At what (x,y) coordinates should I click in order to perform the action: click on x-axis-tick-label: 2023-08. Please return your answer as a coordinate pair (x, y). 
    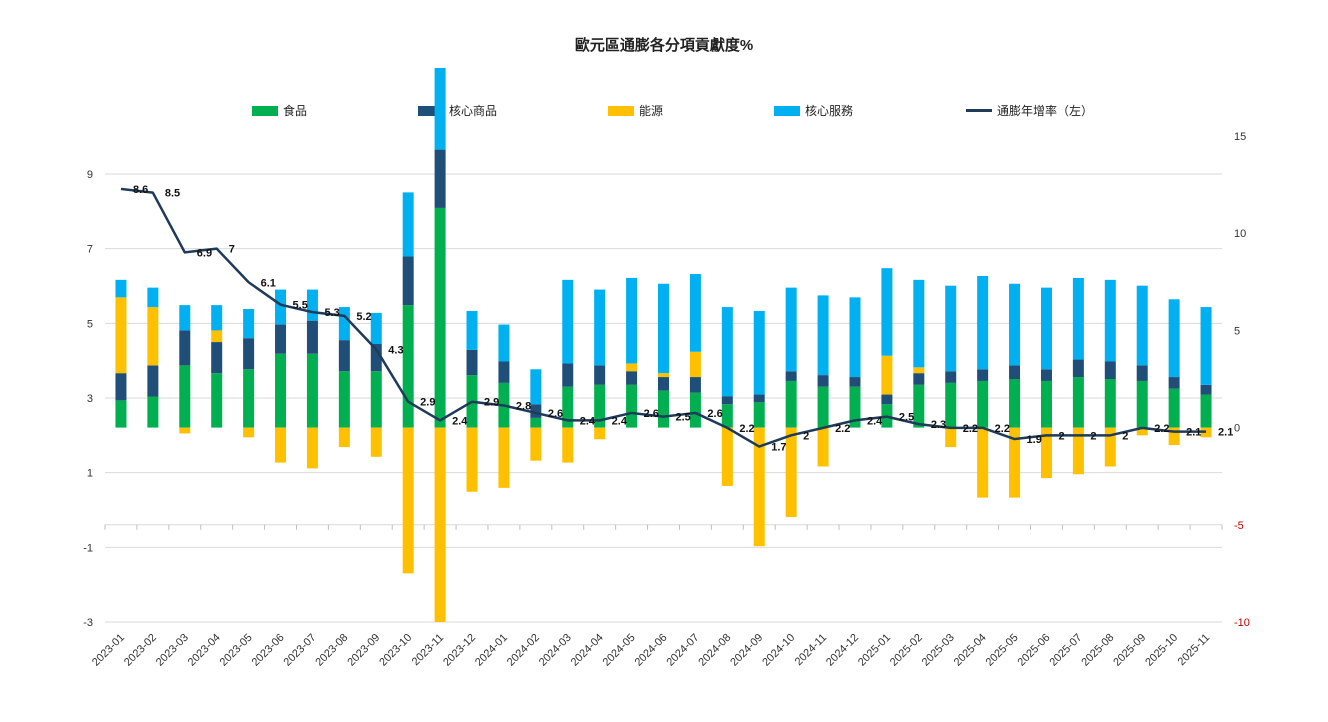
    Looking at the image, I should click on (331, 650).